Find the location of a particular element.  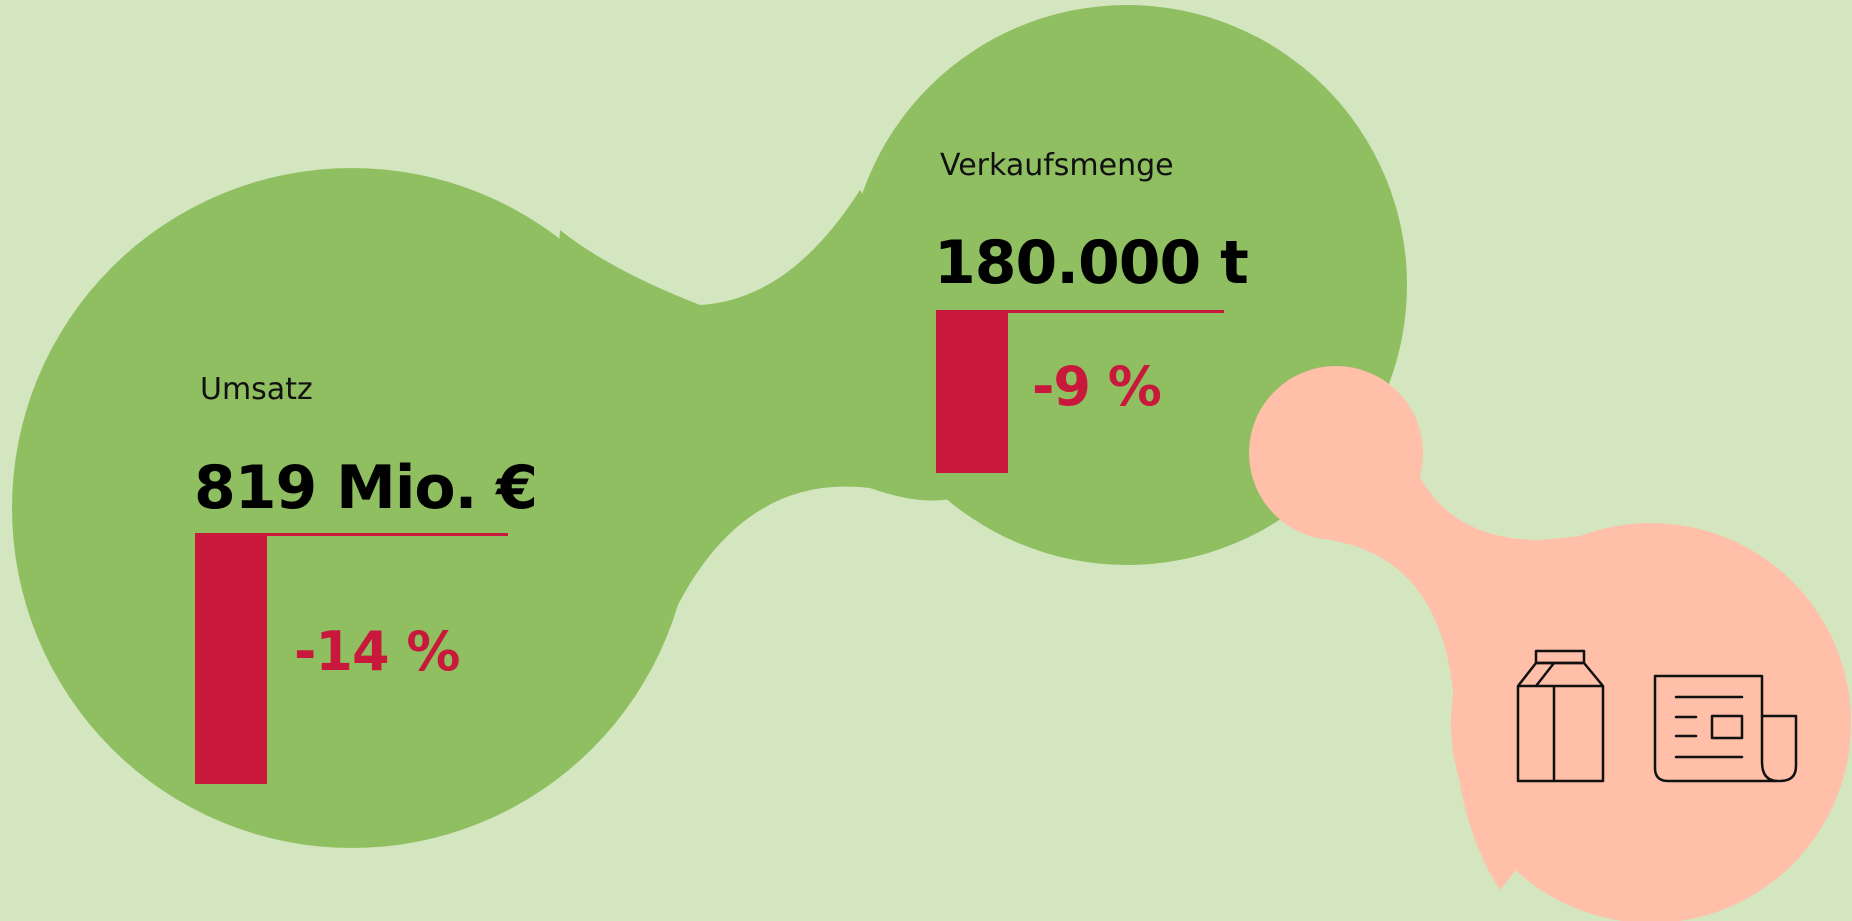

milk-carton-icon is located at coordinates (1560, 716).